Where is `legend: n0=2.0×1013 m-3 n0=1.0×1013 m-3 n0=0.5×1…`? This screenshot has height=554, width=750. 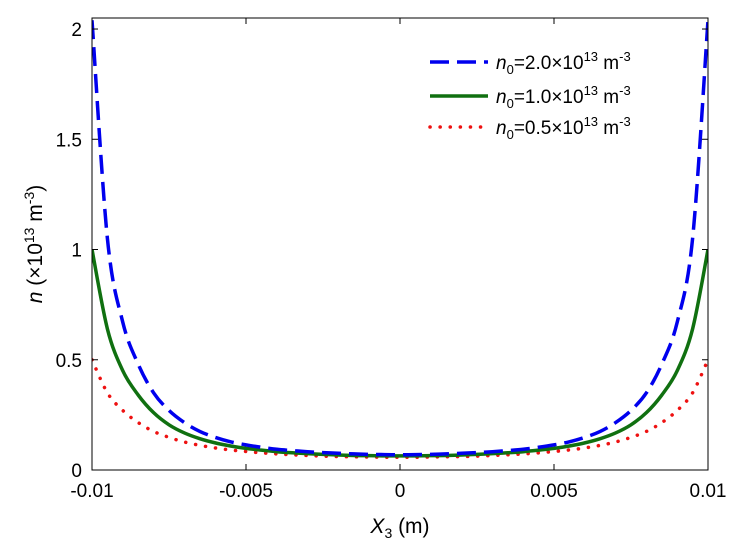
legend: n0=2.0×1013 m-3 n0=1.0×1013 m-3 n0=0.5×1… is located at coordinates (529, 95).